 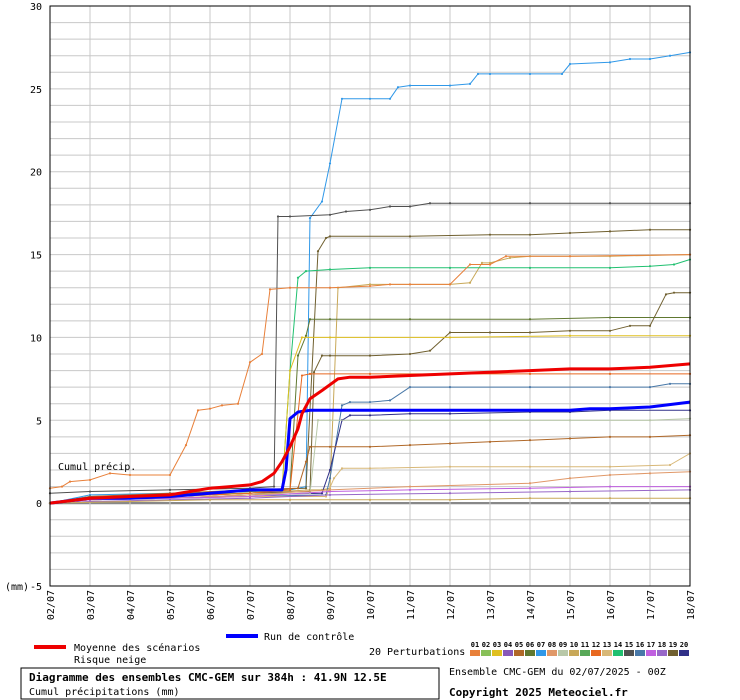 What do you see at coordinates (36, 90) in the screenshot?
I see `y-tick-label: 25` at bounding box center [36, 90].